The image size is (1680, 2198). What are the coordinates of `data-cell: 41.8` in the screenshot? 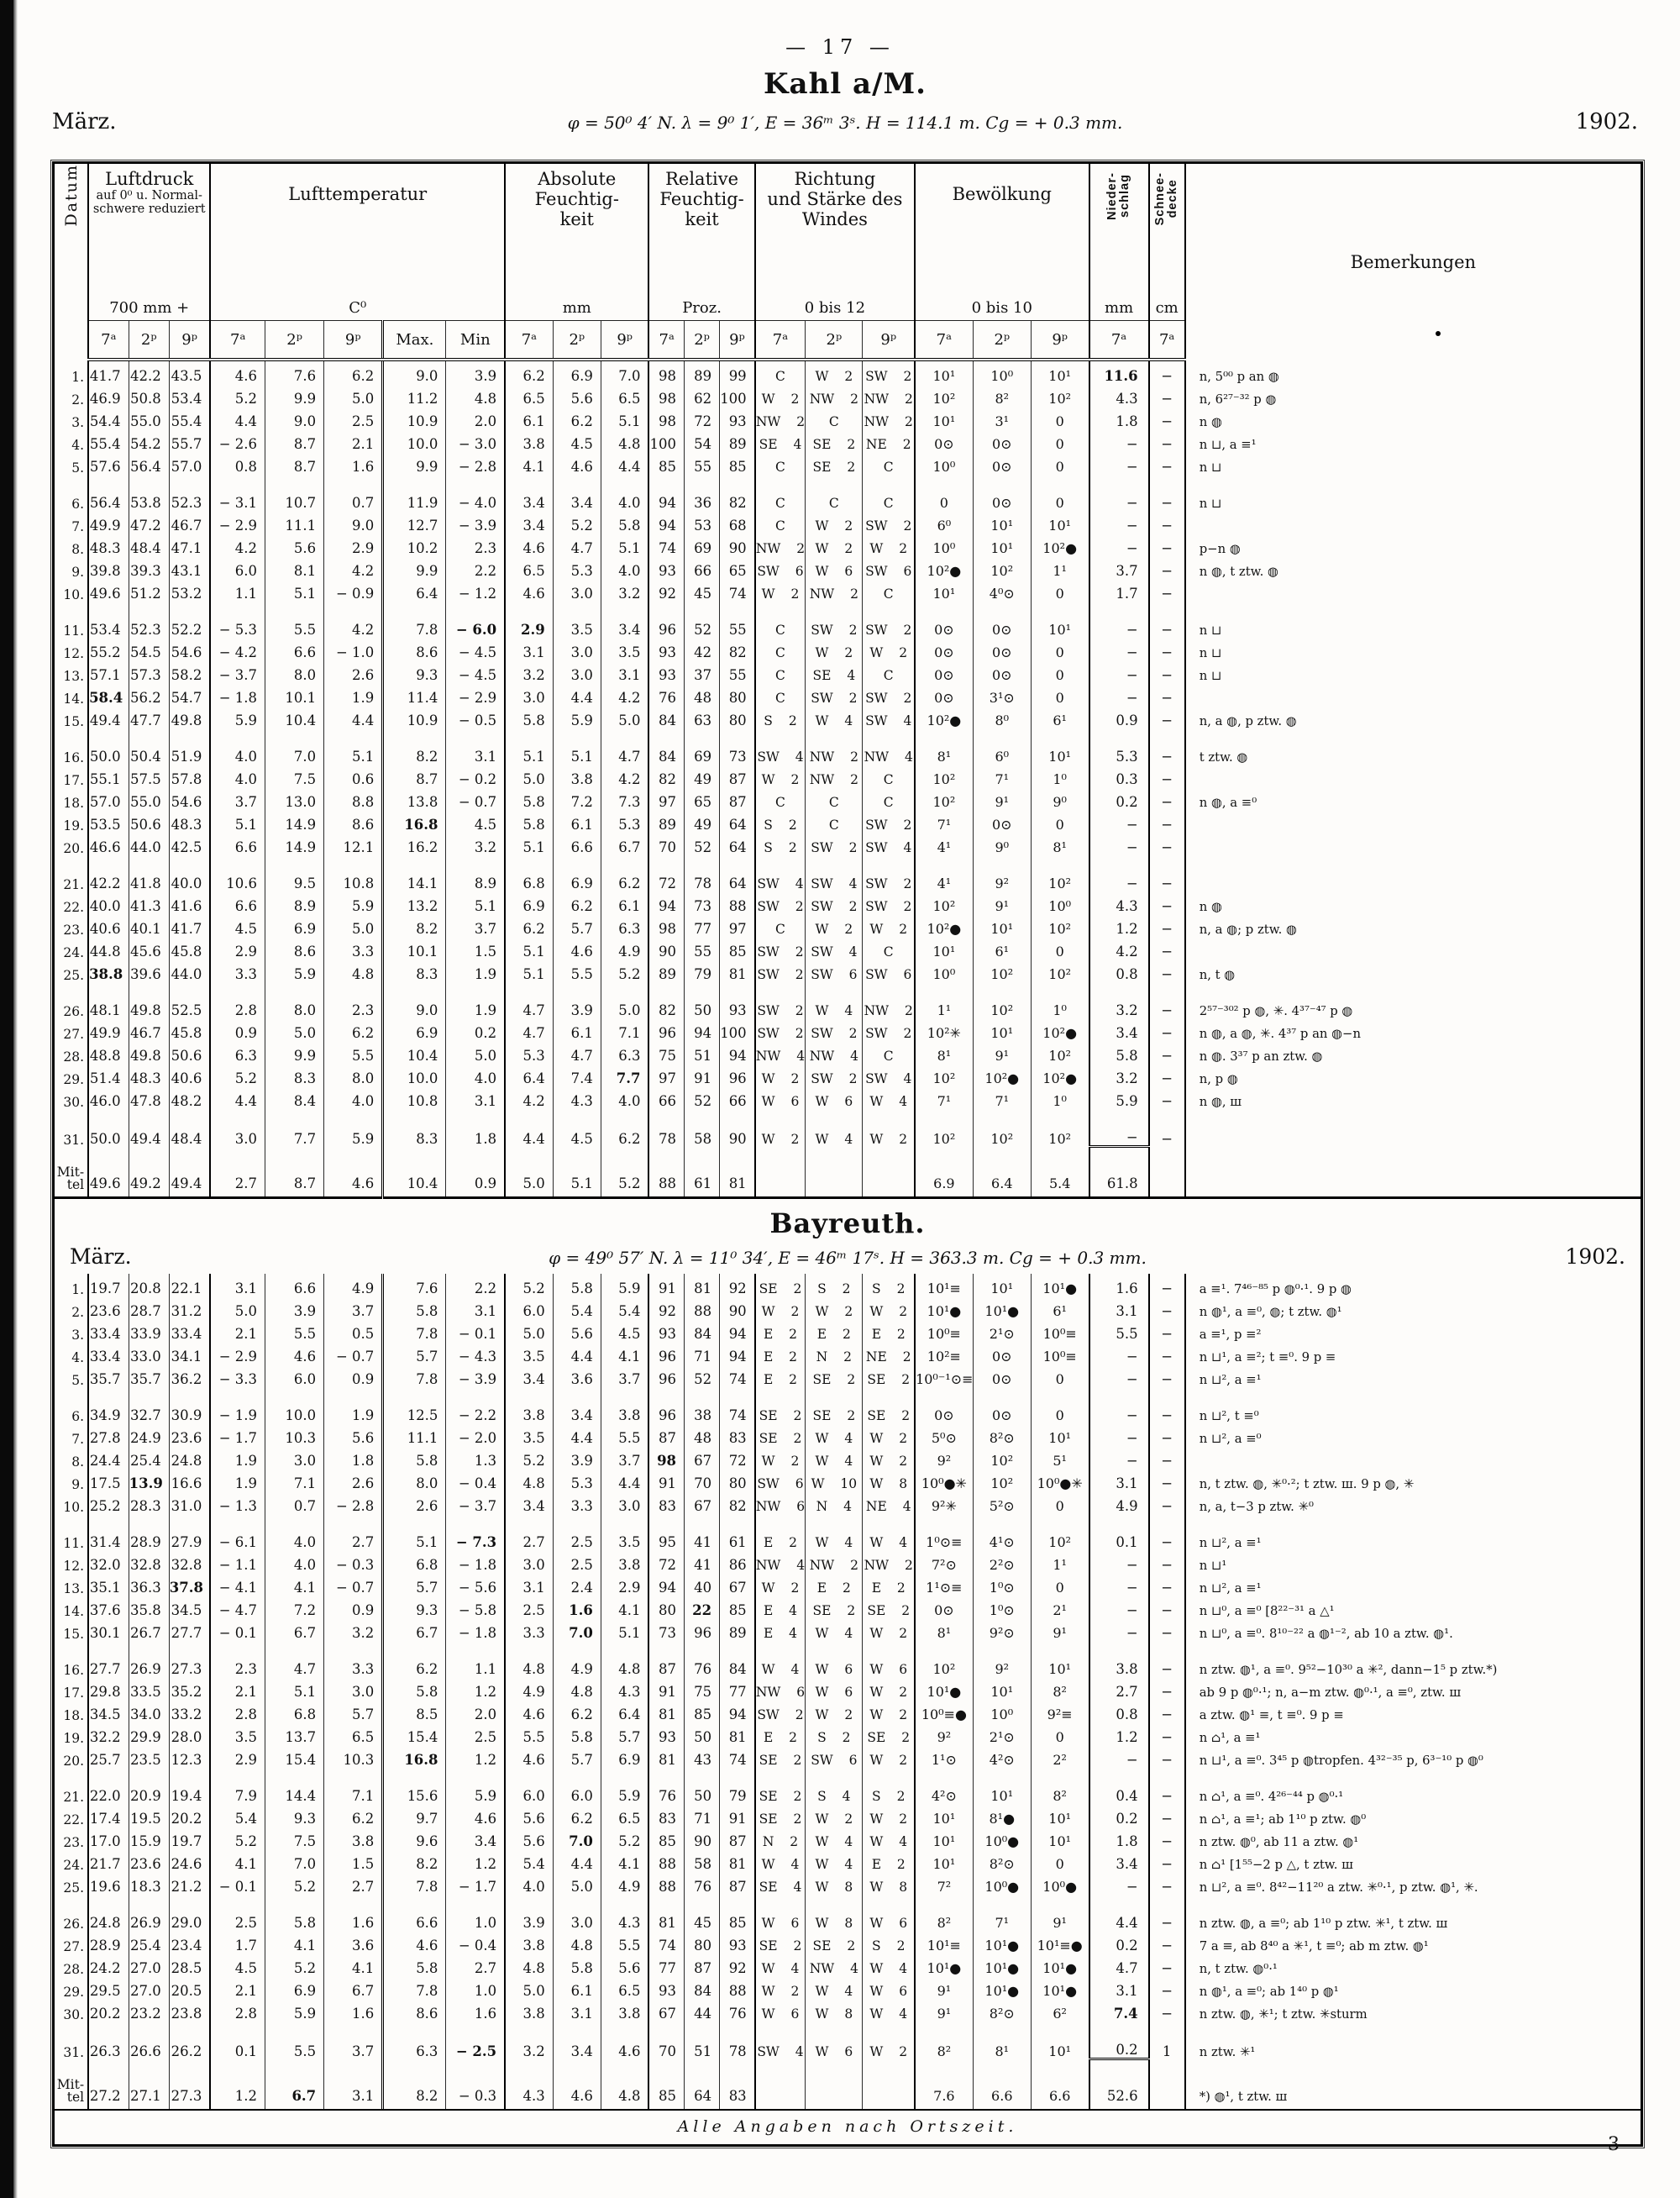 It's located at (149, 873).